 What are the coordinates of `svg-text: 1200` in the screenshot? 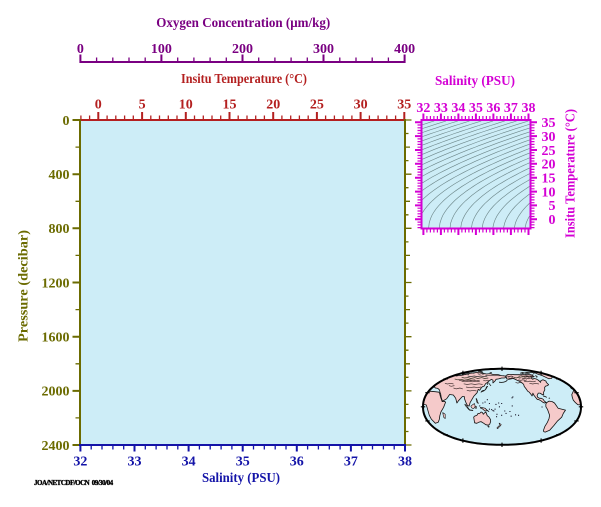 It's located at (56, 283).